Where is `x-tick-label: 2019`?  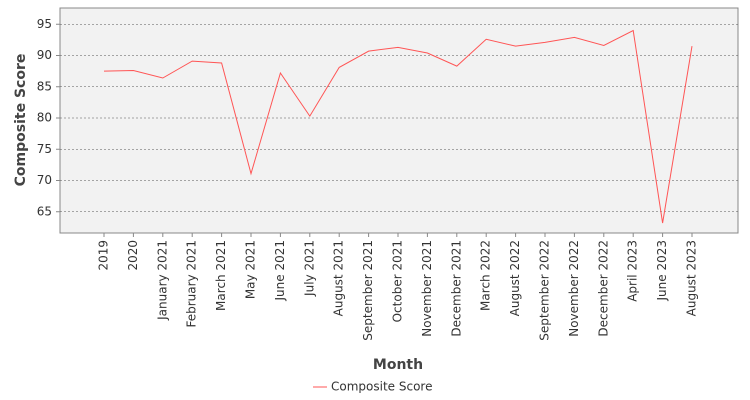 x-tick-label: 2019 is located at coordinates (104, 255).